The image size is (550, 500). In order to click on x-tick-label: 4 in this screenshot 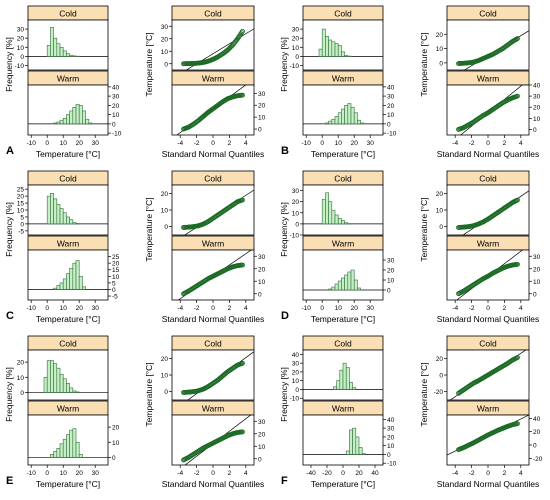, I will do `click(246, 308)`.